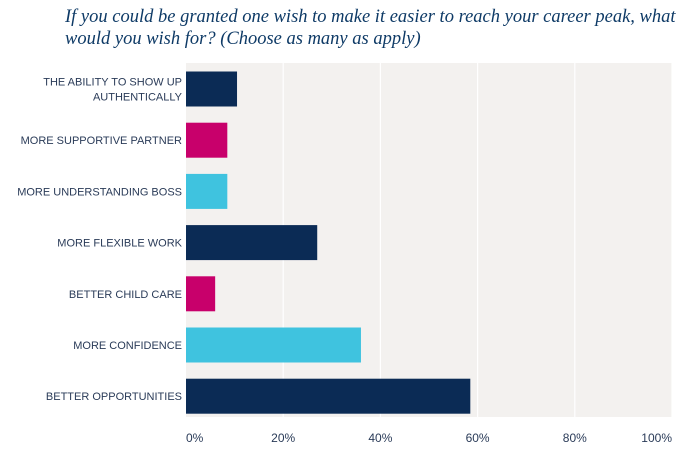  Describe the element at coordinates (575, 438) in the screenshot. I see `x-tick-label-80: 80%` at that location.